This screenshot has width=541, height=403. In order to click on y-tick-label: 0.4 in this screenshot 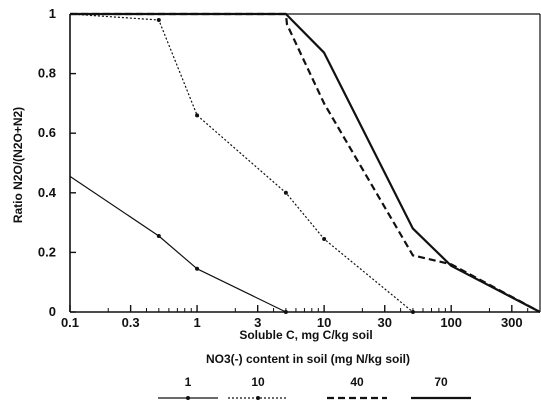, I will do `click(47, 192)`.